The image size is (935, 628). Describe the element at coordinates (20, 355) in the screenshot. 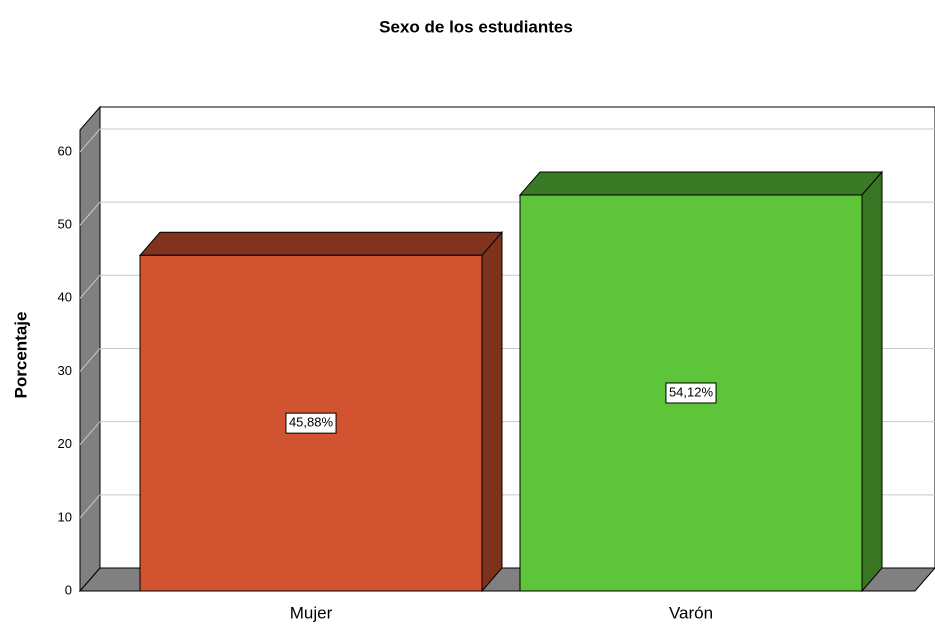

I see `y-axis-label: Porcentaje` at that location.